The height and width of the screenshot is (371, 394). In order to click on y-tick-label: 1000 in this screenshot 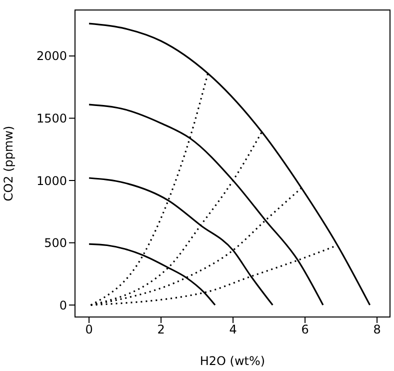, I will do `click(51, 181)`.